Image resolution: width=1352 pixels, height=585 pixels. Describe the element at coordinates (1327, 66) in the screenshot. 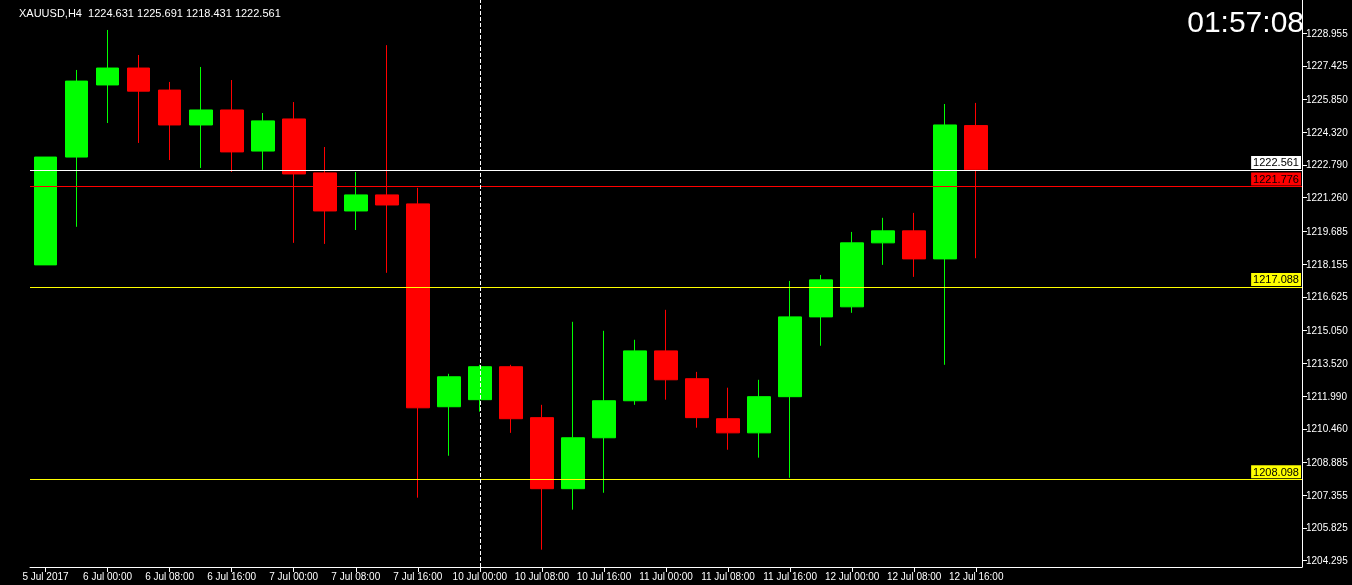

I see `y-tick-label: 1227.425` at that location.